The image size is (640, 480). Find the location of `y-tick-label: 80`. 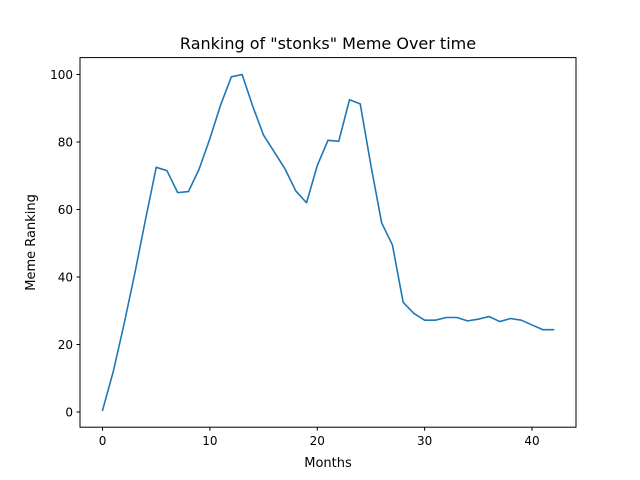

y-tick-label: 80 is located at coordinates (65, 142).